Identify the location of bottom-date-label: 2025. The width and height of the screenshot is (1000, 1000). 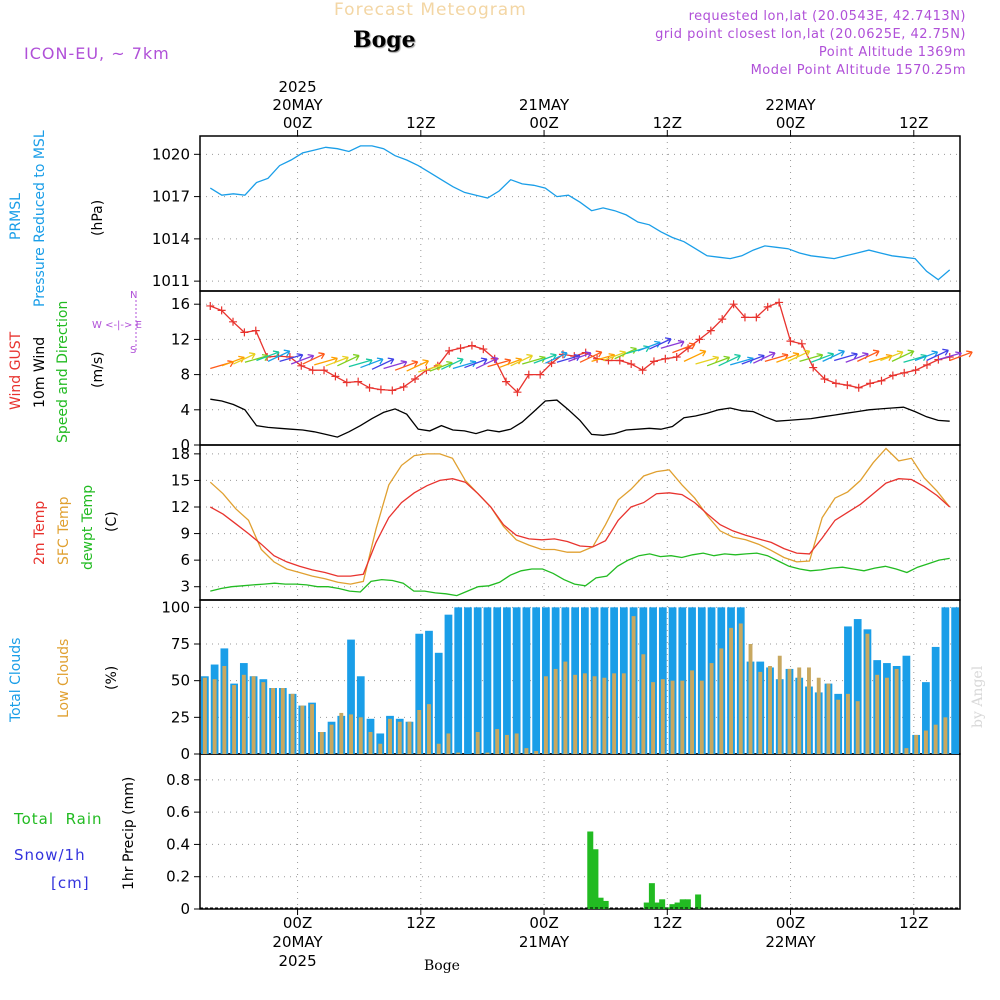
(297, 961).